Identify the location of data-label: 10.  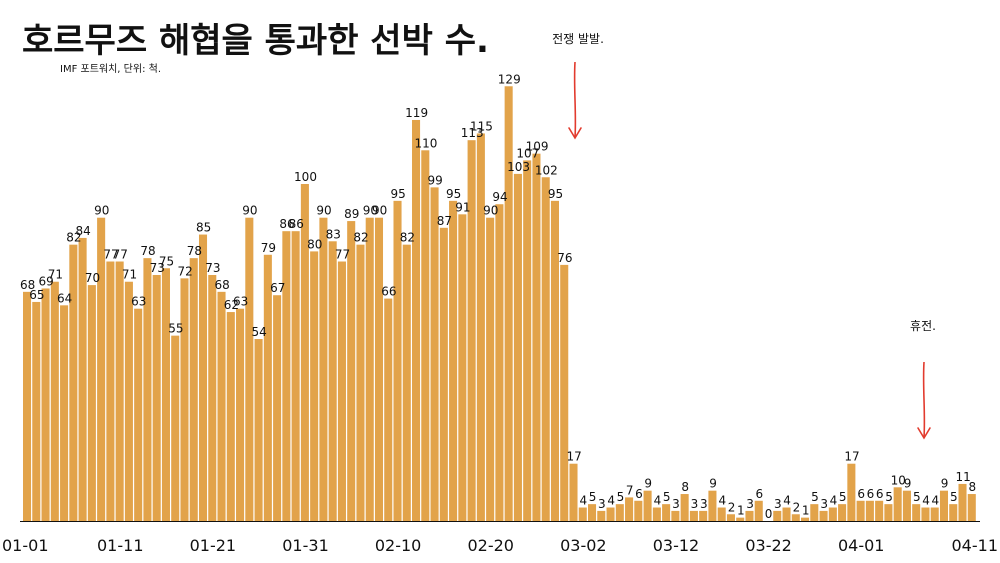
(898, 480).